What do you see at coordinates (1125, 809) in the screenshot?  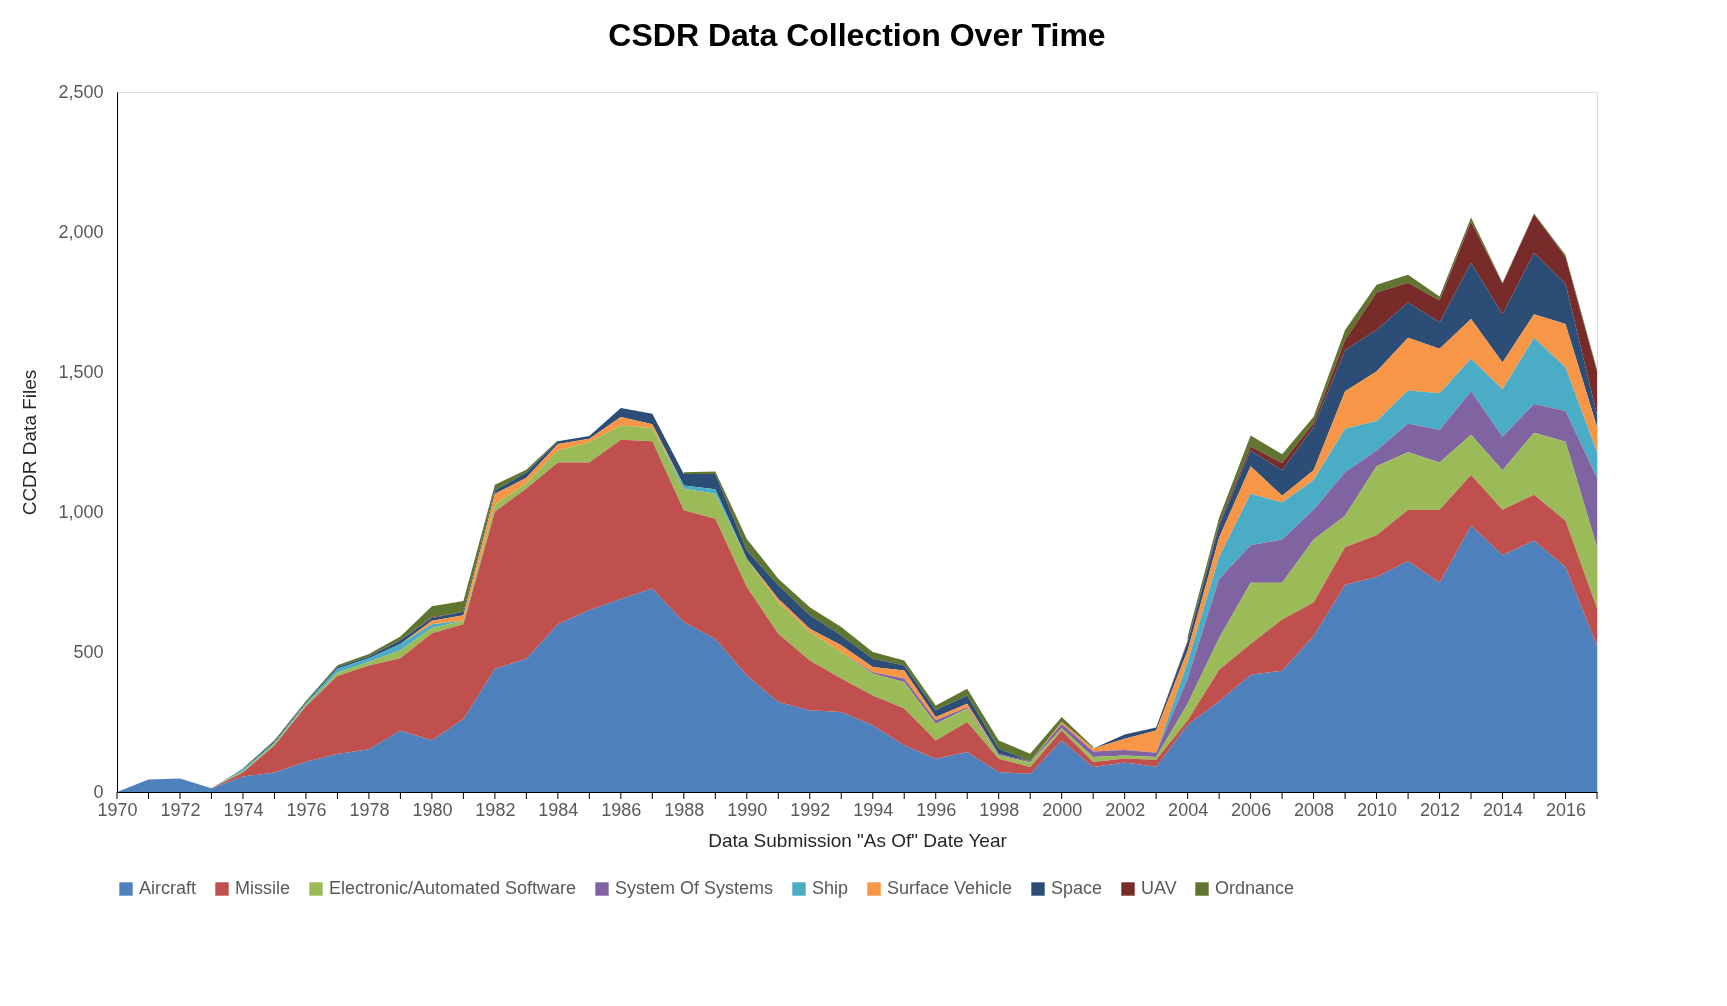 I see `x-tick-label: 2002` at bounding box center [1125, 809].